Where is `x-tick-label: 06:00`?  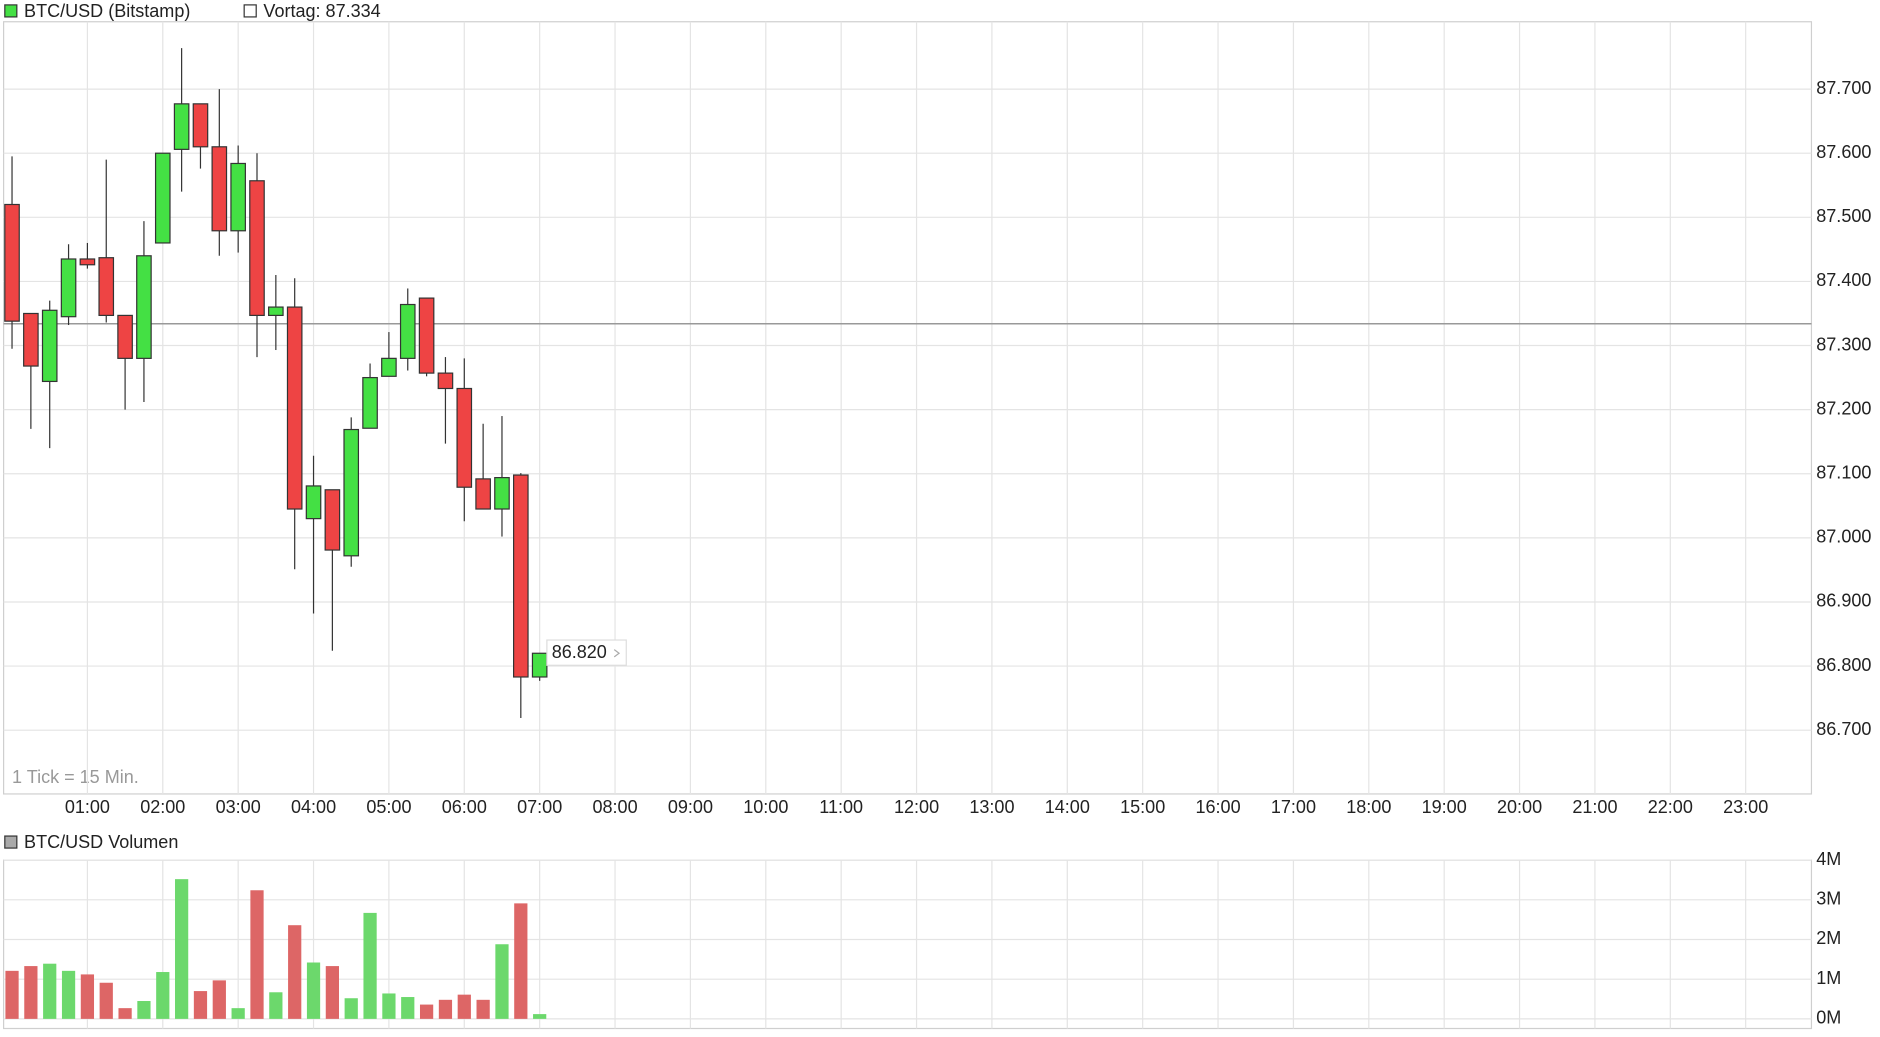 x-tick-label: 06:00 is located at coordinates (464, 807).